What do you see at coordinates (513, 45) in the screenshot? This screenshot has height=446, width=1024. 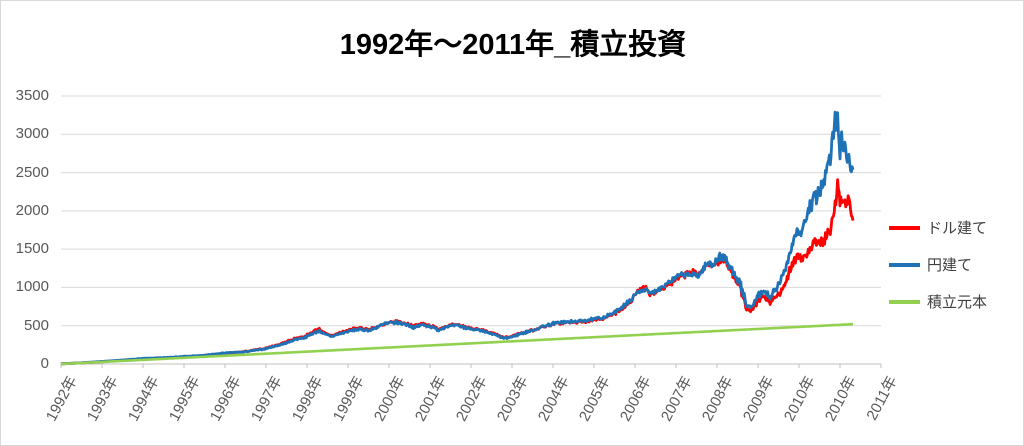 I see `chart-title: 1992年～2011年_積立投資` at bounding box center [513, 45].